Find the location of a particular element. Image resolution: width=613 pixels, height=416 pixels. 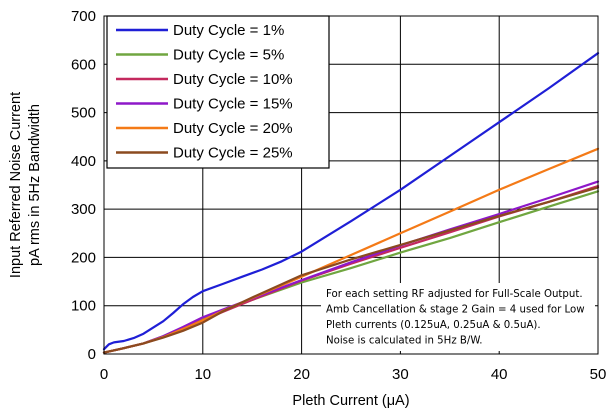

legend-label-5: Duty Cycle = 20% is located at coordinates (233, 128).